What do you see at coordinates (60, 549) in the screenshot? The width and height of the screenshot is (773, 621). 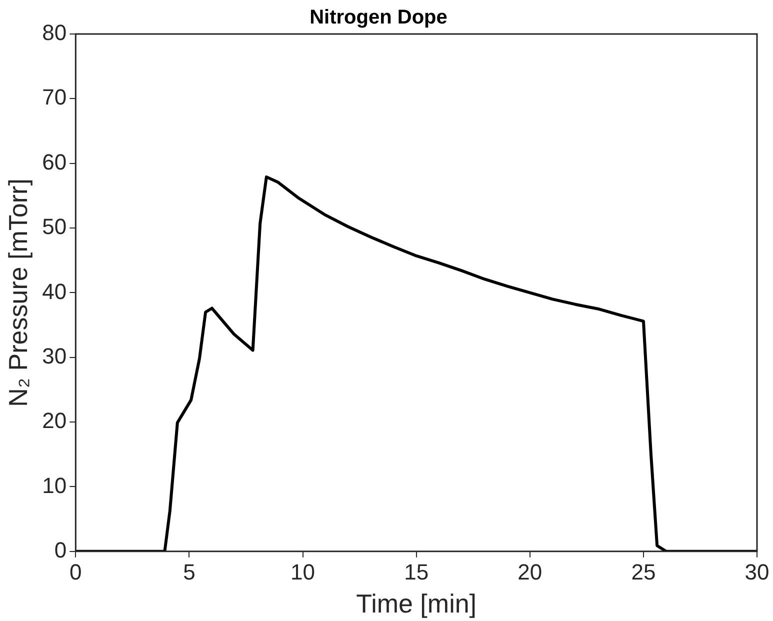 I see `y-tick-label: 0` at bounding box center [60, 549].